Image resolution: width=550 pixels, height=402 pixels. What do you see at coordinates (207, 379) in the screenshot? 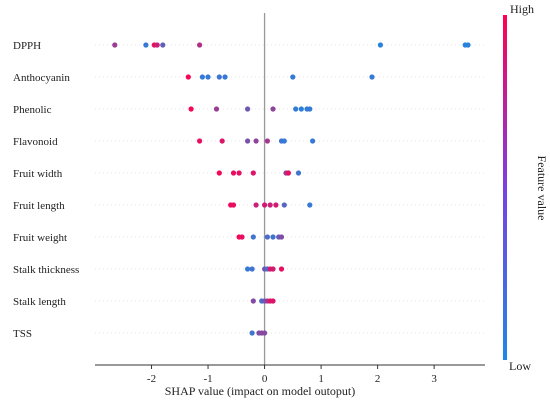
I see `x-tick-label: -1` at bounding box center [207, 379].